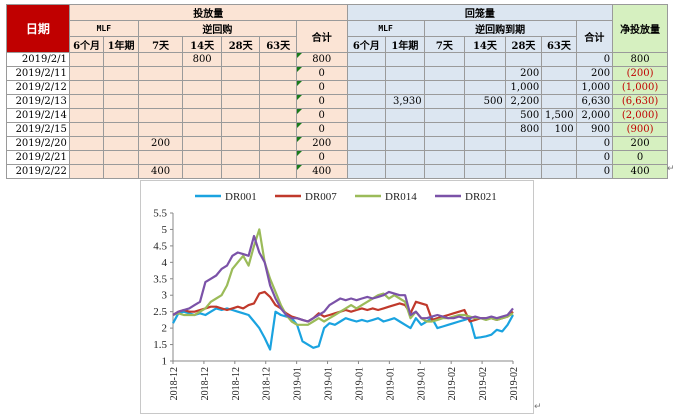  What do you see at coordinates (165, 362) in the screenshot?
I see `y-tick-label: 1` at bounding box center [165, 362].